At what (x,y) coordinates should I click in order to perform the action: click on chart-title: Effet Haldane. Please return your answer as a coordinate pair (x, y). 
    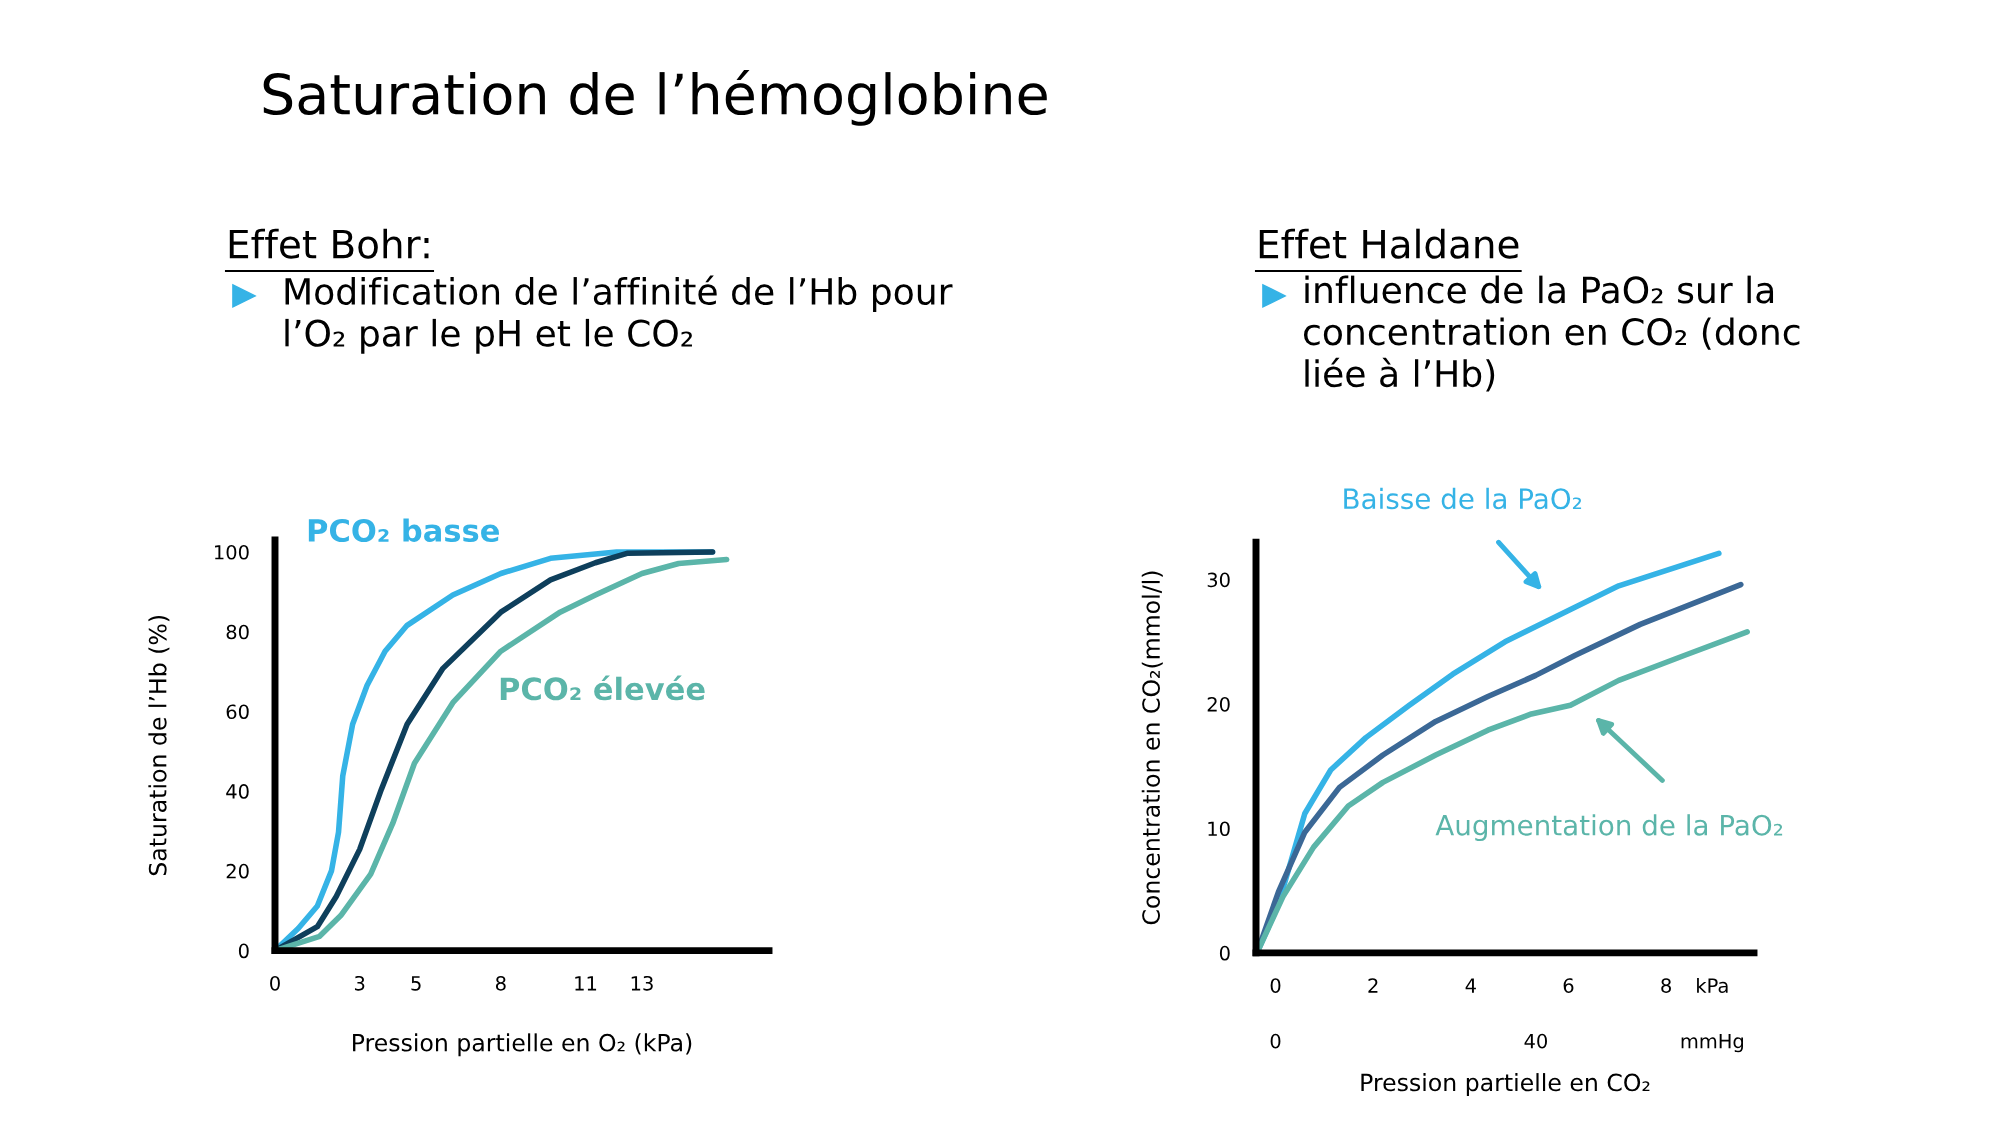
    Looking at the image, I should click on (1389, 243).